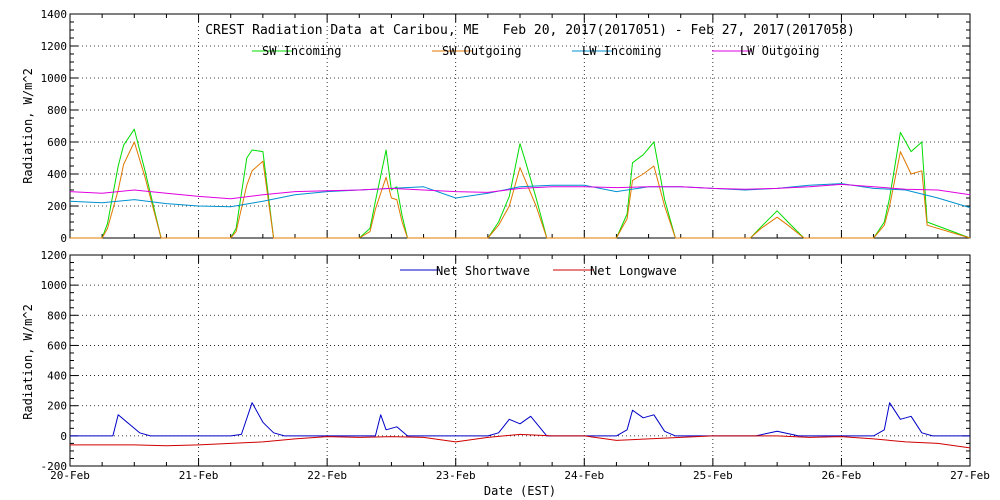 The height and width of the screenshot is (500, 1000). Describe the element at coordinates (520, 491) in the screenshot. I see `x-axis-label: Date (EST)` at that location.